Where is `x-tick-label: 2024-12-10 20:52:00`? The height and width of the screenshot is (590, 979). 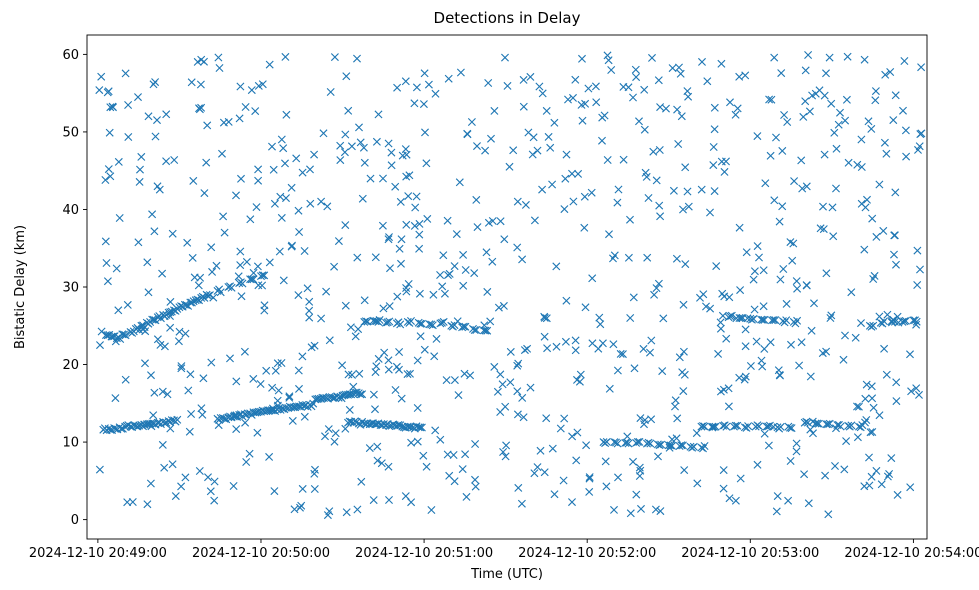
x-tick-label: 2024-12-10 20:52:00 is located at coordinates (587, 553).